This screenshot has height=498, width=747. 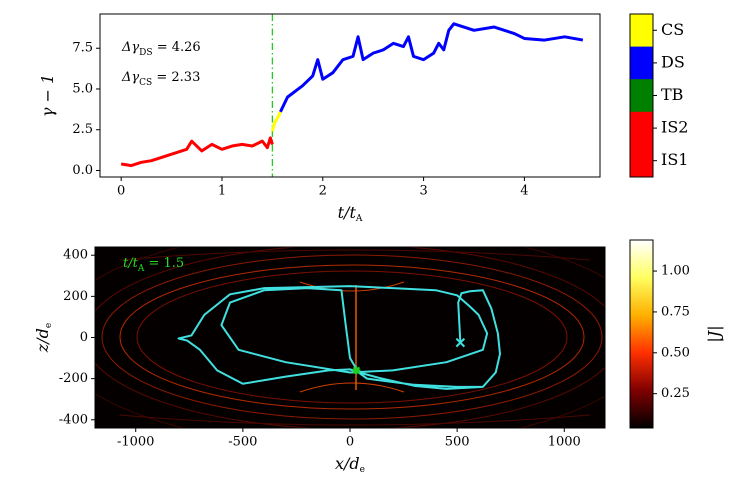 What do you see at coordinates (49, 325) in the screenshot?
I see `y-axis-label-sub: e` at bounding box center [49, 325].